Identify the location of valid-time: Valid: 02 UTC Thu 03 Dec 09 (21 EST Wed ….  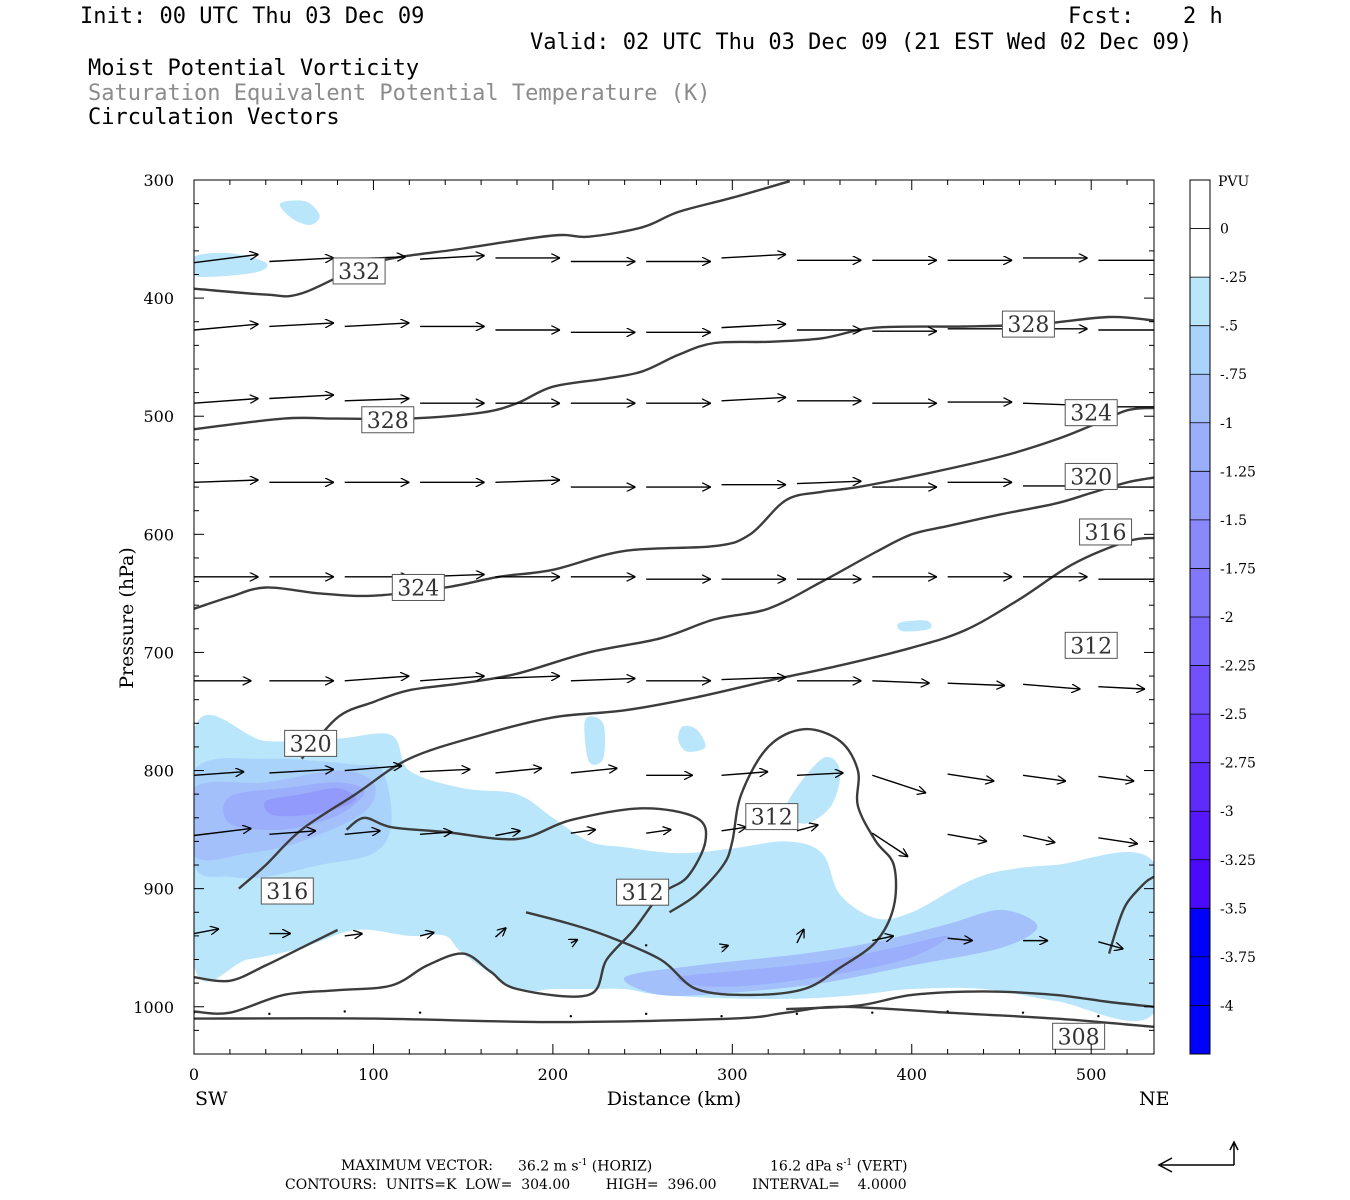
(861, 42).